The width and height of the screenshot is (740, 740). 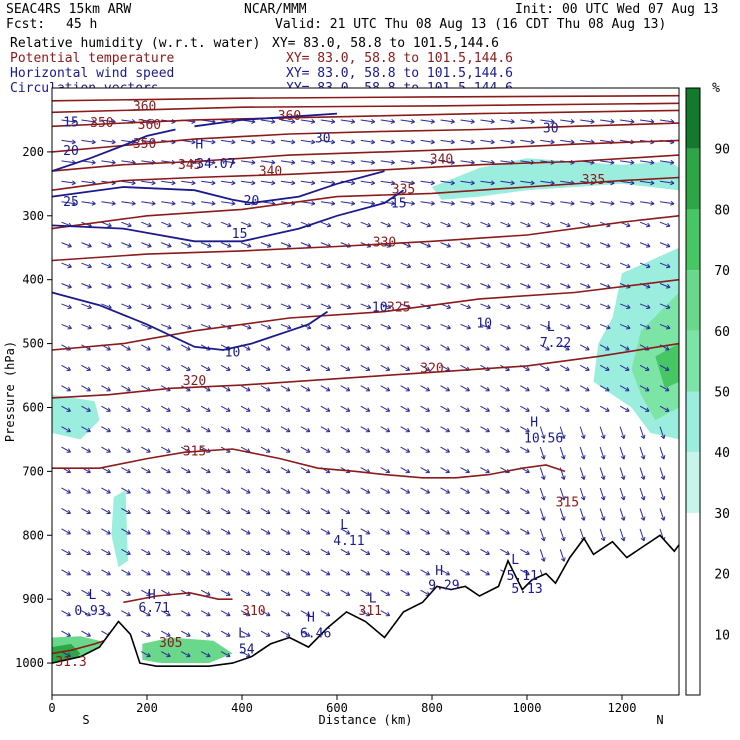 What do you see at coordinates (380, 308) in the screenshot?
I see `contour-label: 10` at bounding box center [380, 308].